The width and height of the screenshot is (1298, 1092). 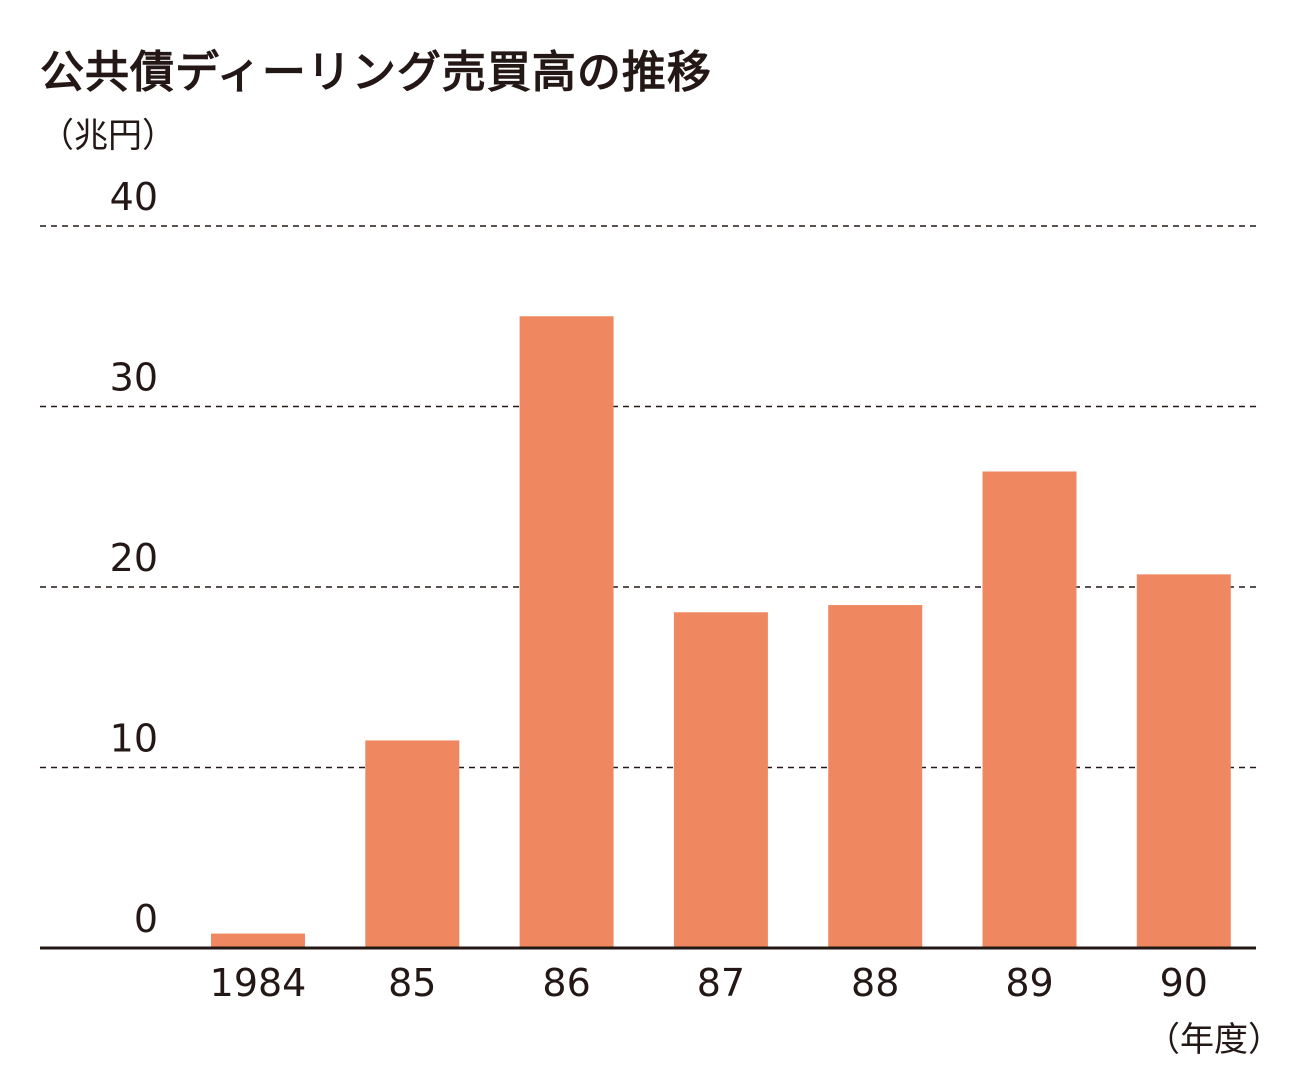 I want to click on y-tick-label: 20, so click(x=134, y=558).